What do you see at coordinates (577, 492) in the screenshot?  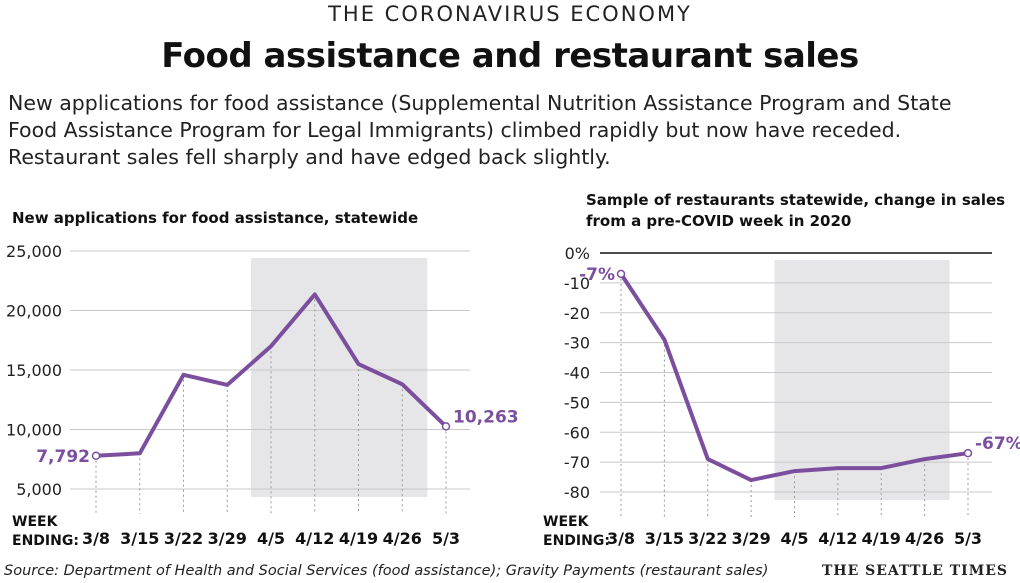 I see `right-y-tick-label: -80` at bounding box center [577, 492].